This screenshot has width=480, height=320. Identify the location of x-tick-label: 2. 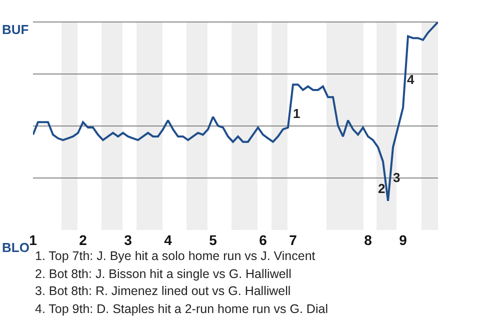
(83, 240).